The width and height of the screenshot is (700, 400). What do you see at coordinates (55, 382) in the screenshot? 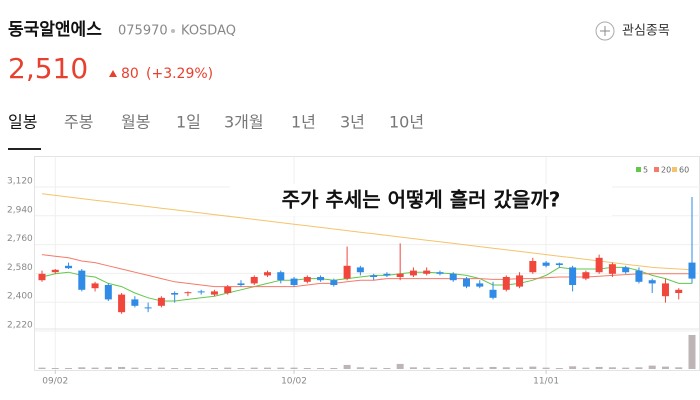
I see `x-tick-label: 09/02` at bounding box center [55, 382].